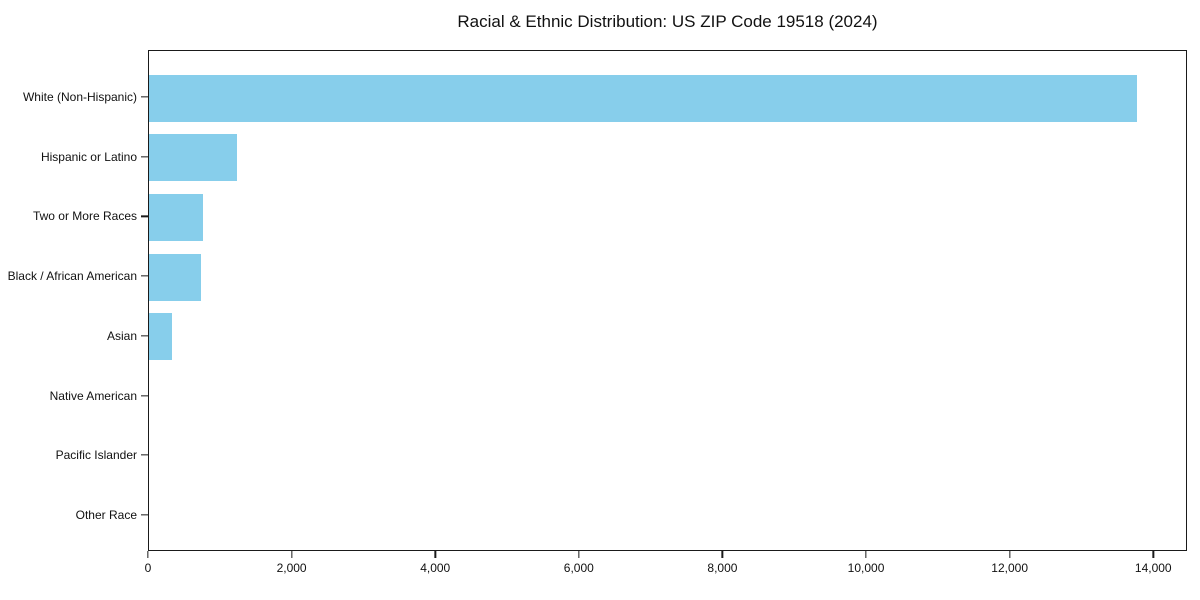  What do you see at coordinates (578, 568) in the screenshot?
I see `x-tick-label: 6,000` at bounding box center [578, 568].